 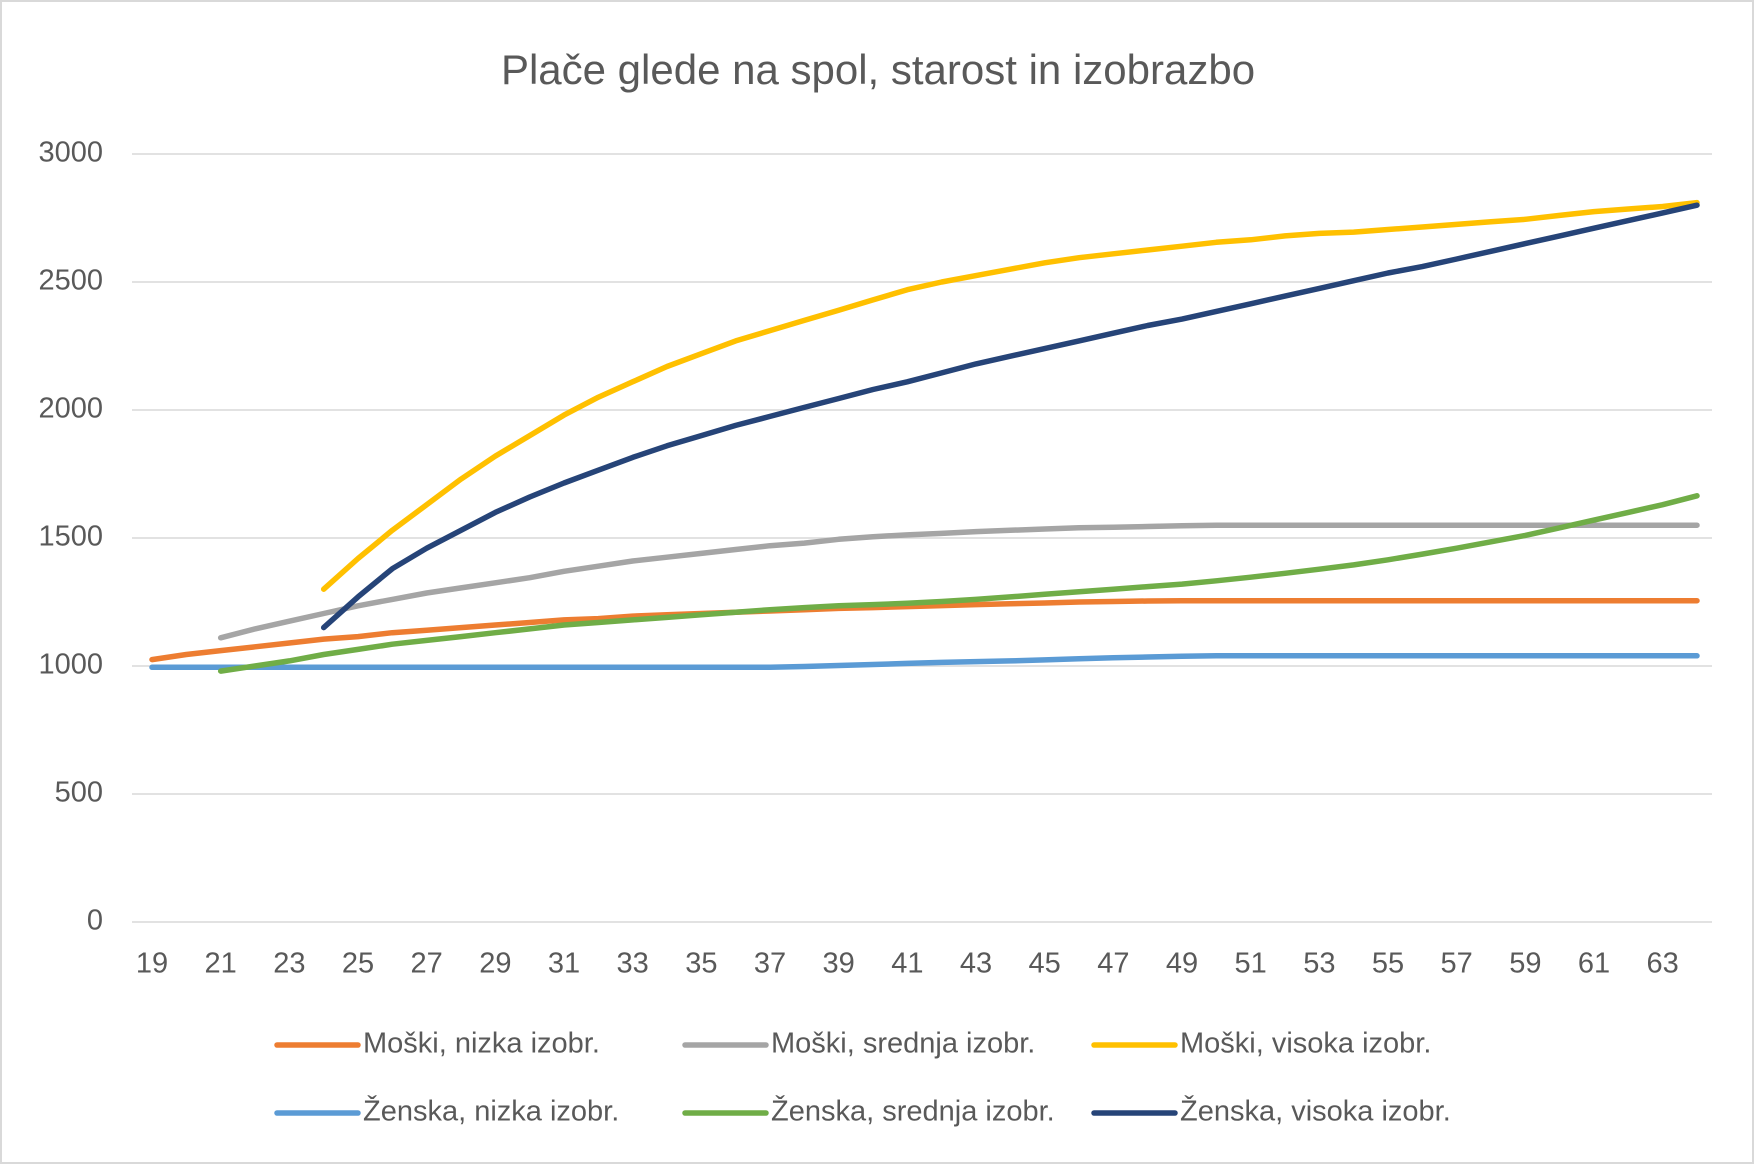 What do you see at coordinates (70, 153) in the screenshot?
I see `y-tick-label: 3000` at bounding box center [70, 153].